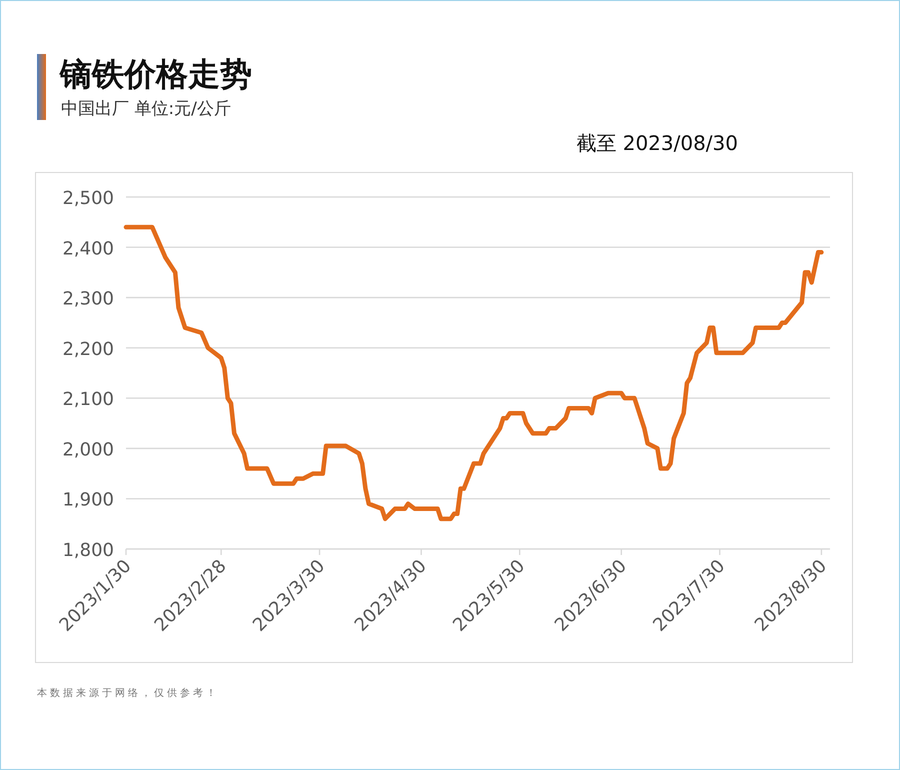  I want to click on text: 截至 2023/08/30, so click(657, 143).